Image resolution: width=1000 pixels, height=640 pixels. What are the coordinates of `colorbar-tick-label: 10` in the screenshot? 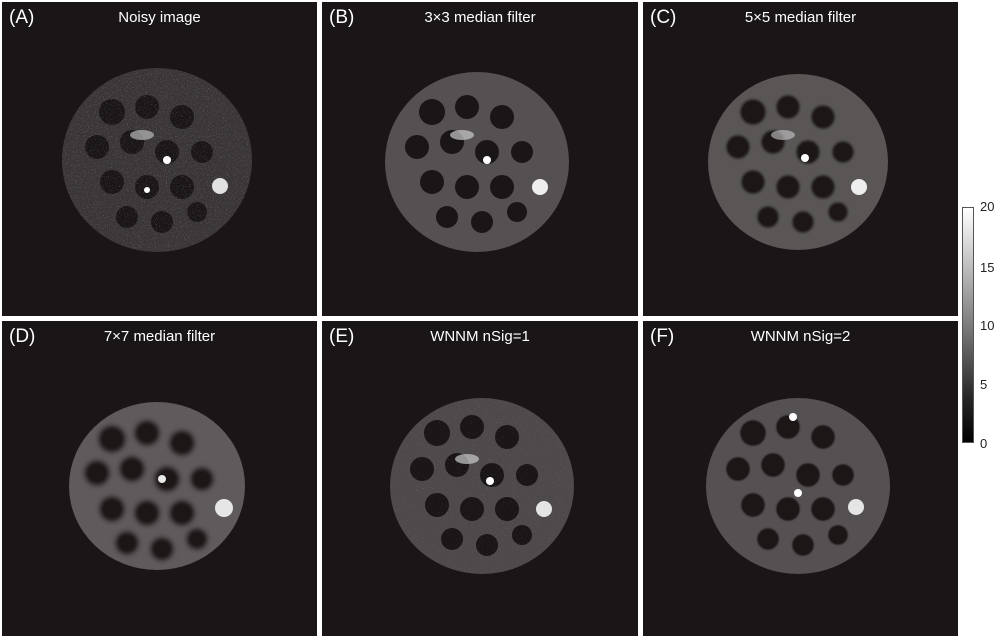 It's located at (987, 325).